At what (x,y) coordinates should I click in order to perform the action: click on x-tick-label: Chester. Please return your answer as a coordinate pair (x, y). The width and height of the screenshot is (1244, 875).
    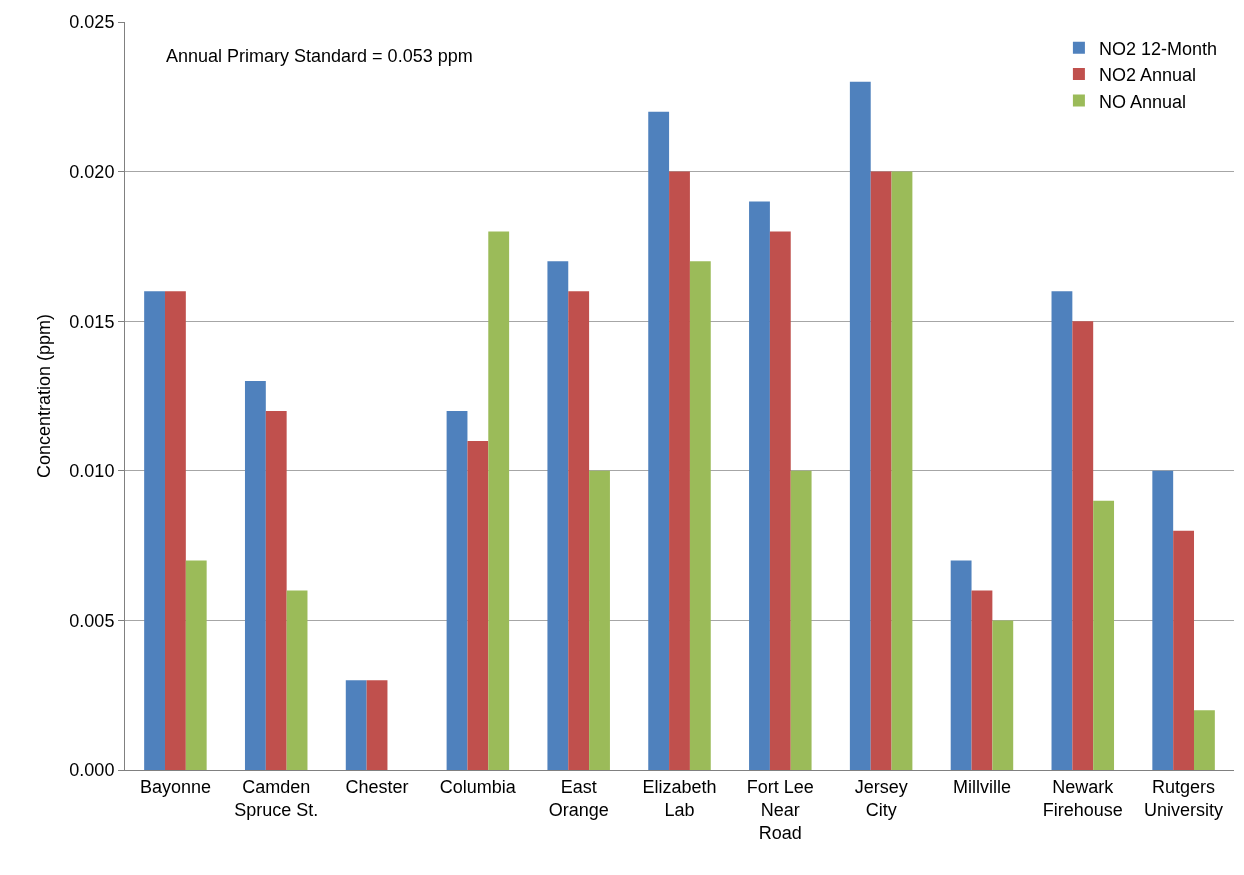
    Looking at the image, I should click on (377, 786).